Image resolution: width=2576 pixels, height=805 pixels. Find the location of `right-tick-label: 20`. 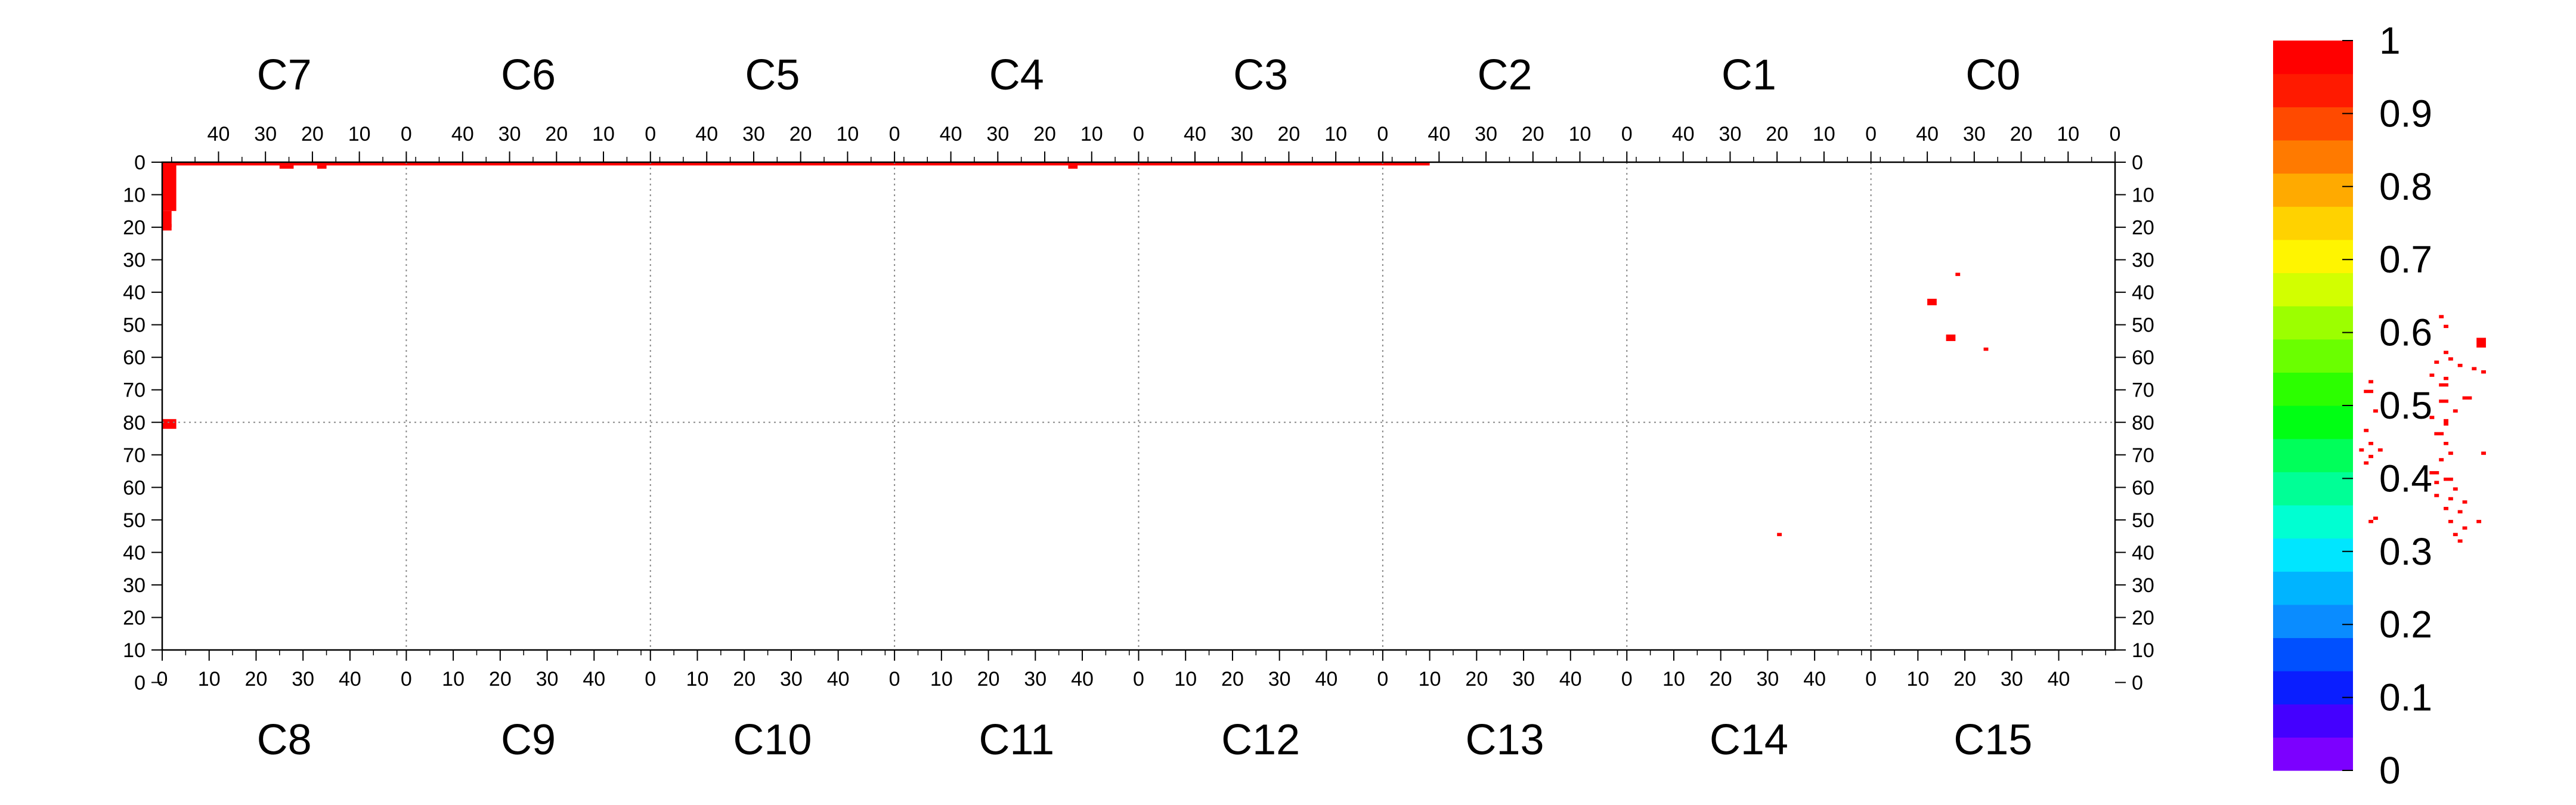

right-tick-label: 20 is located at coordinates (2143, 617).